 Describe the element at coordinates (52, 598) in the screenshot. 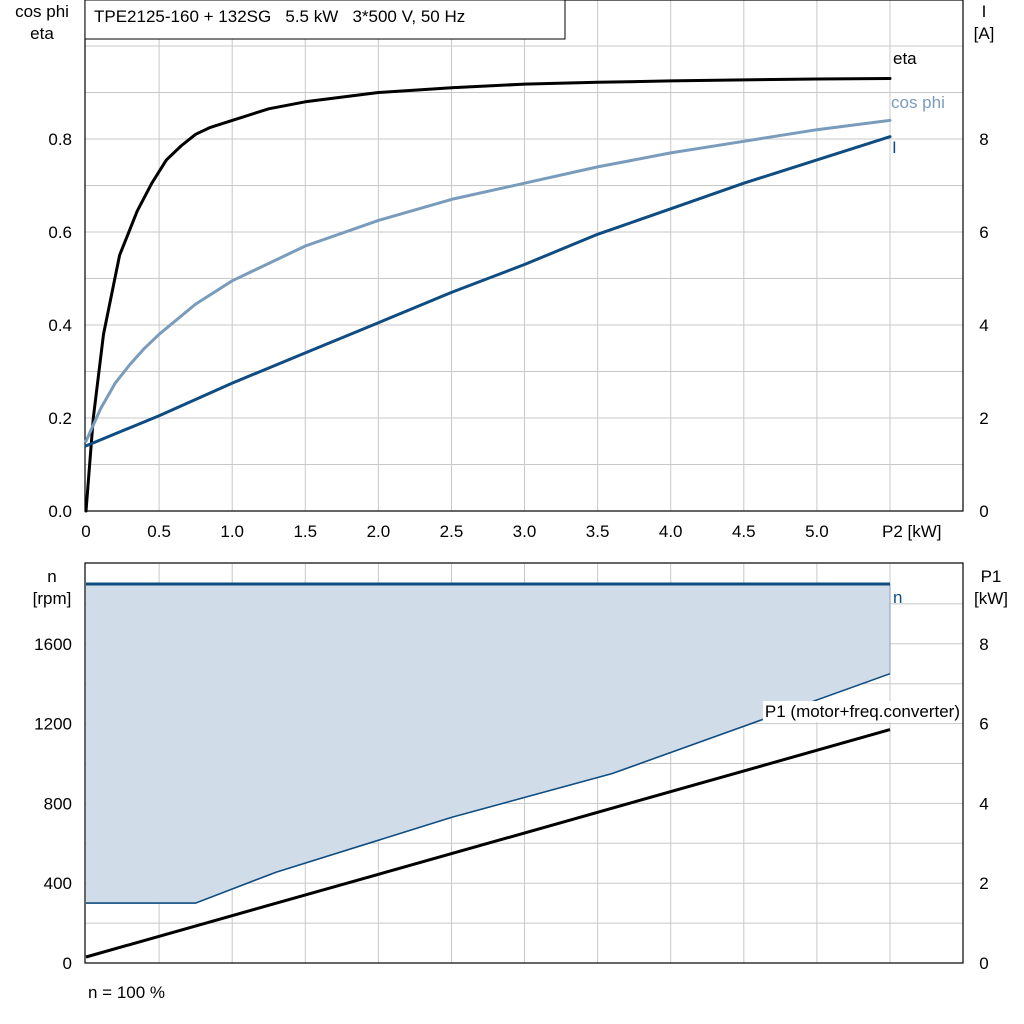

I see `y-left-axis-title: [rpm]` at that location.